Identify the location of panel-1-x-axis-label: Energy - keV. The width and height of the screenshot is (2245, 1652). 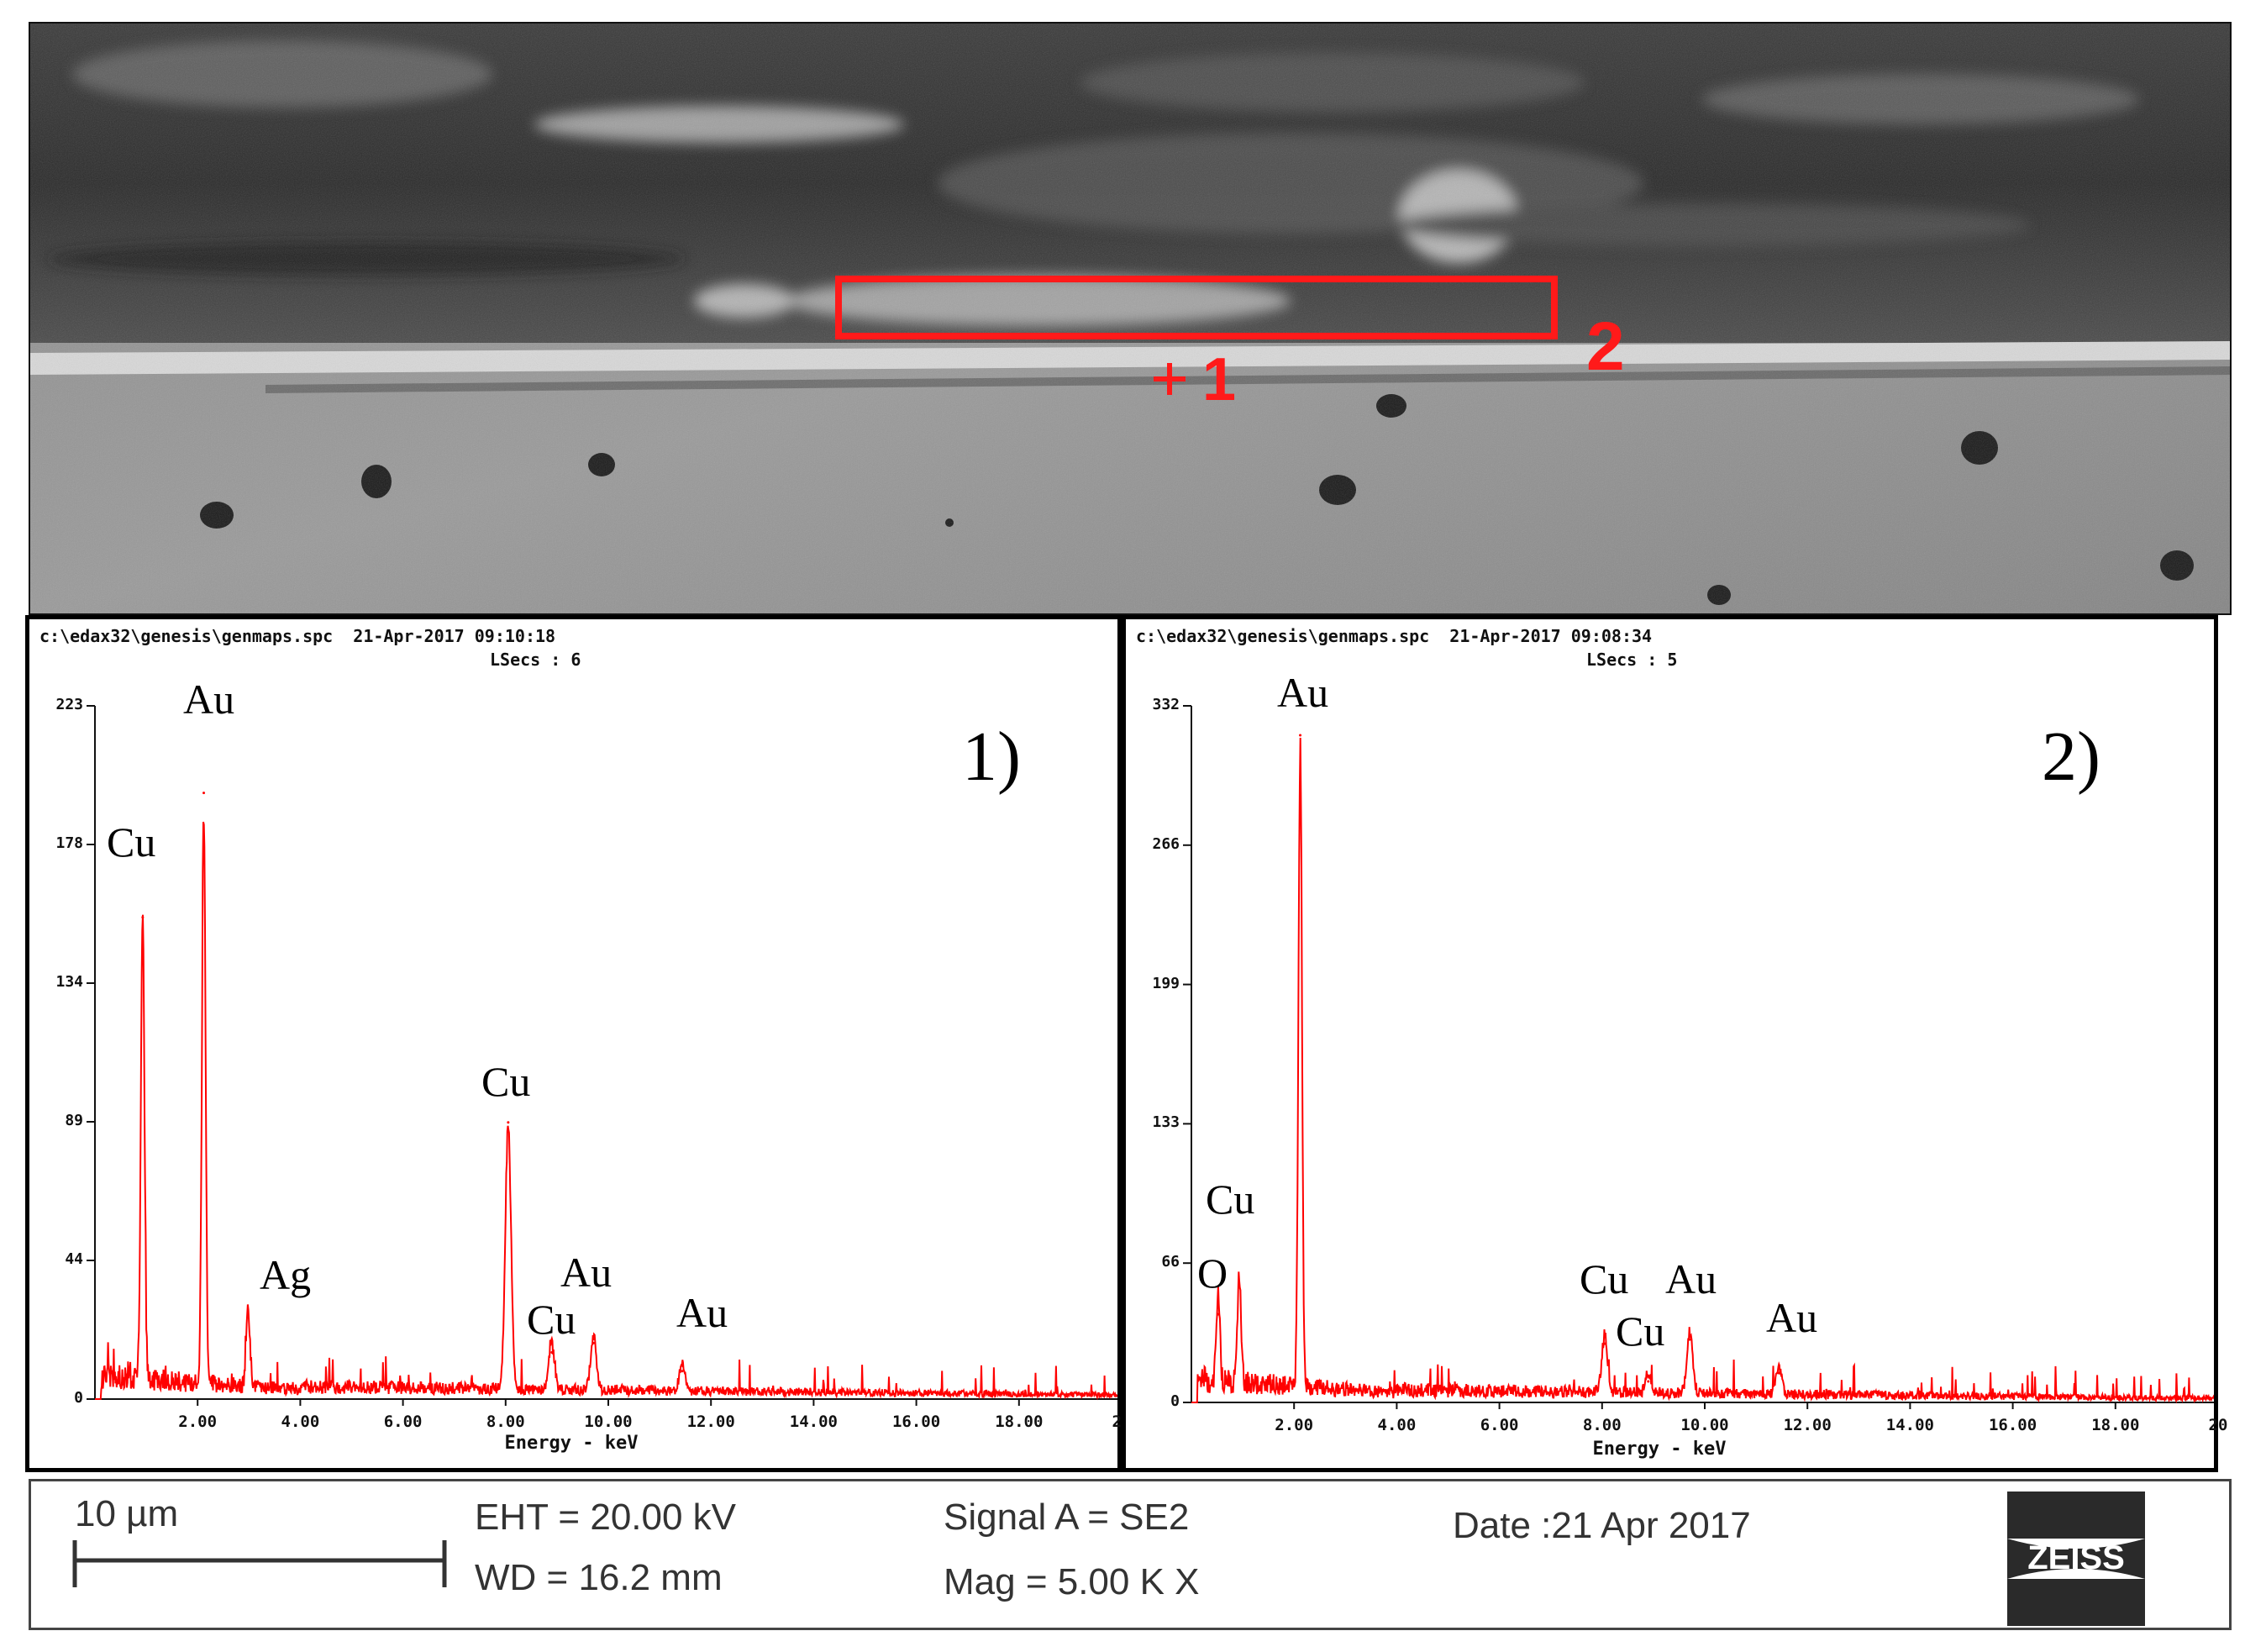
(571, 1443).